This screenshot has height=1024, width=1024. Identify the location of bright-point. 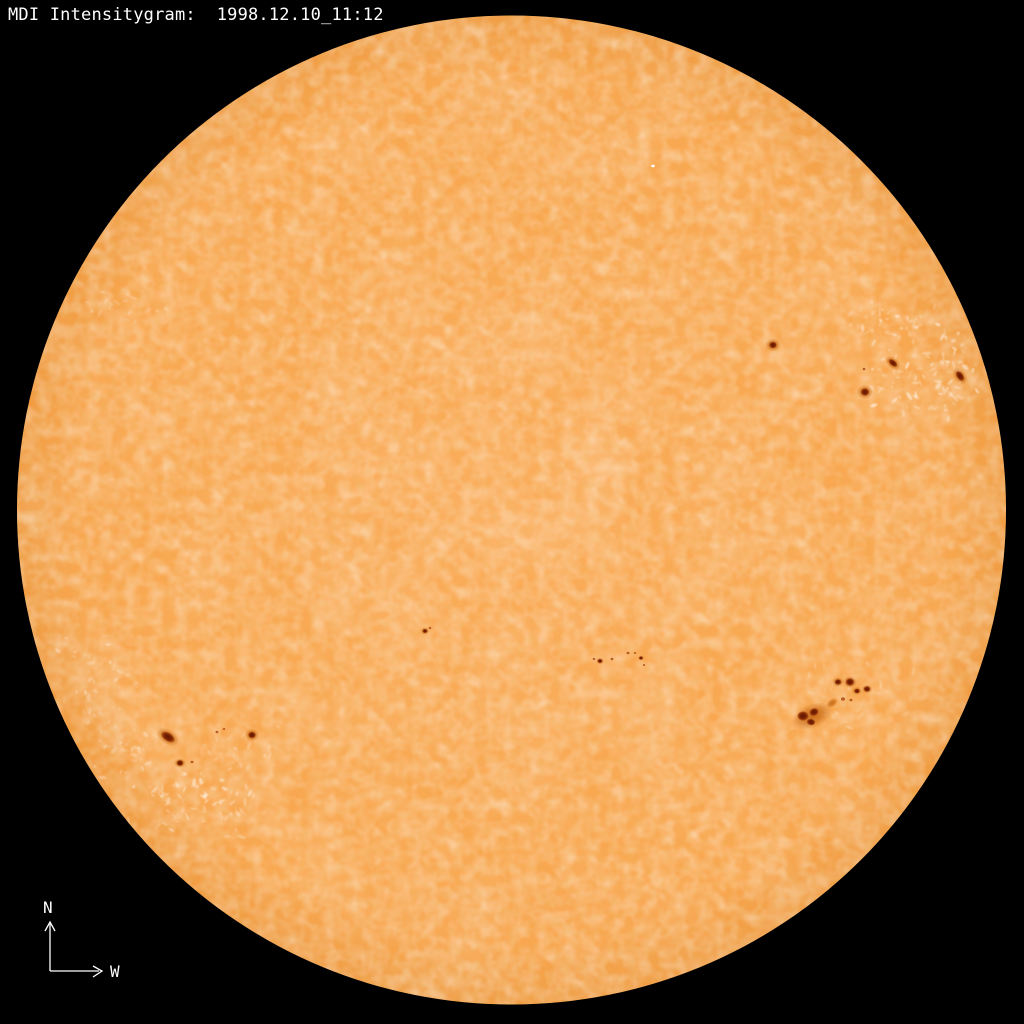
(653, 166).